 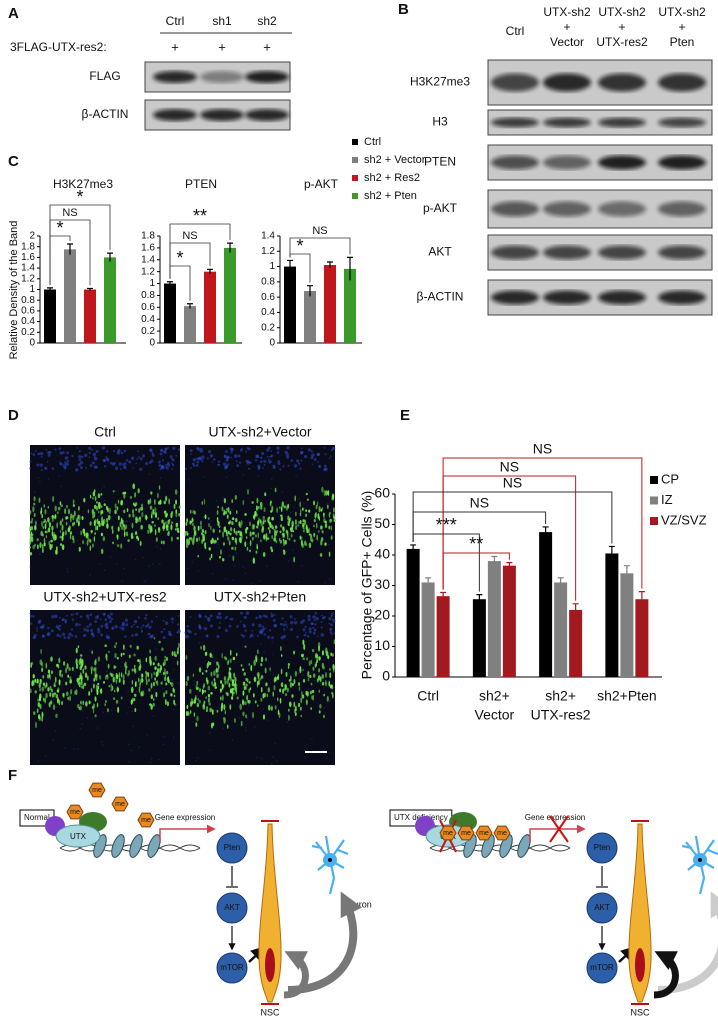 What do you see at coordinates (28, 257) in the screenshot?
I see `y-tick-label: 1.6` at bounding box center [28, 257].